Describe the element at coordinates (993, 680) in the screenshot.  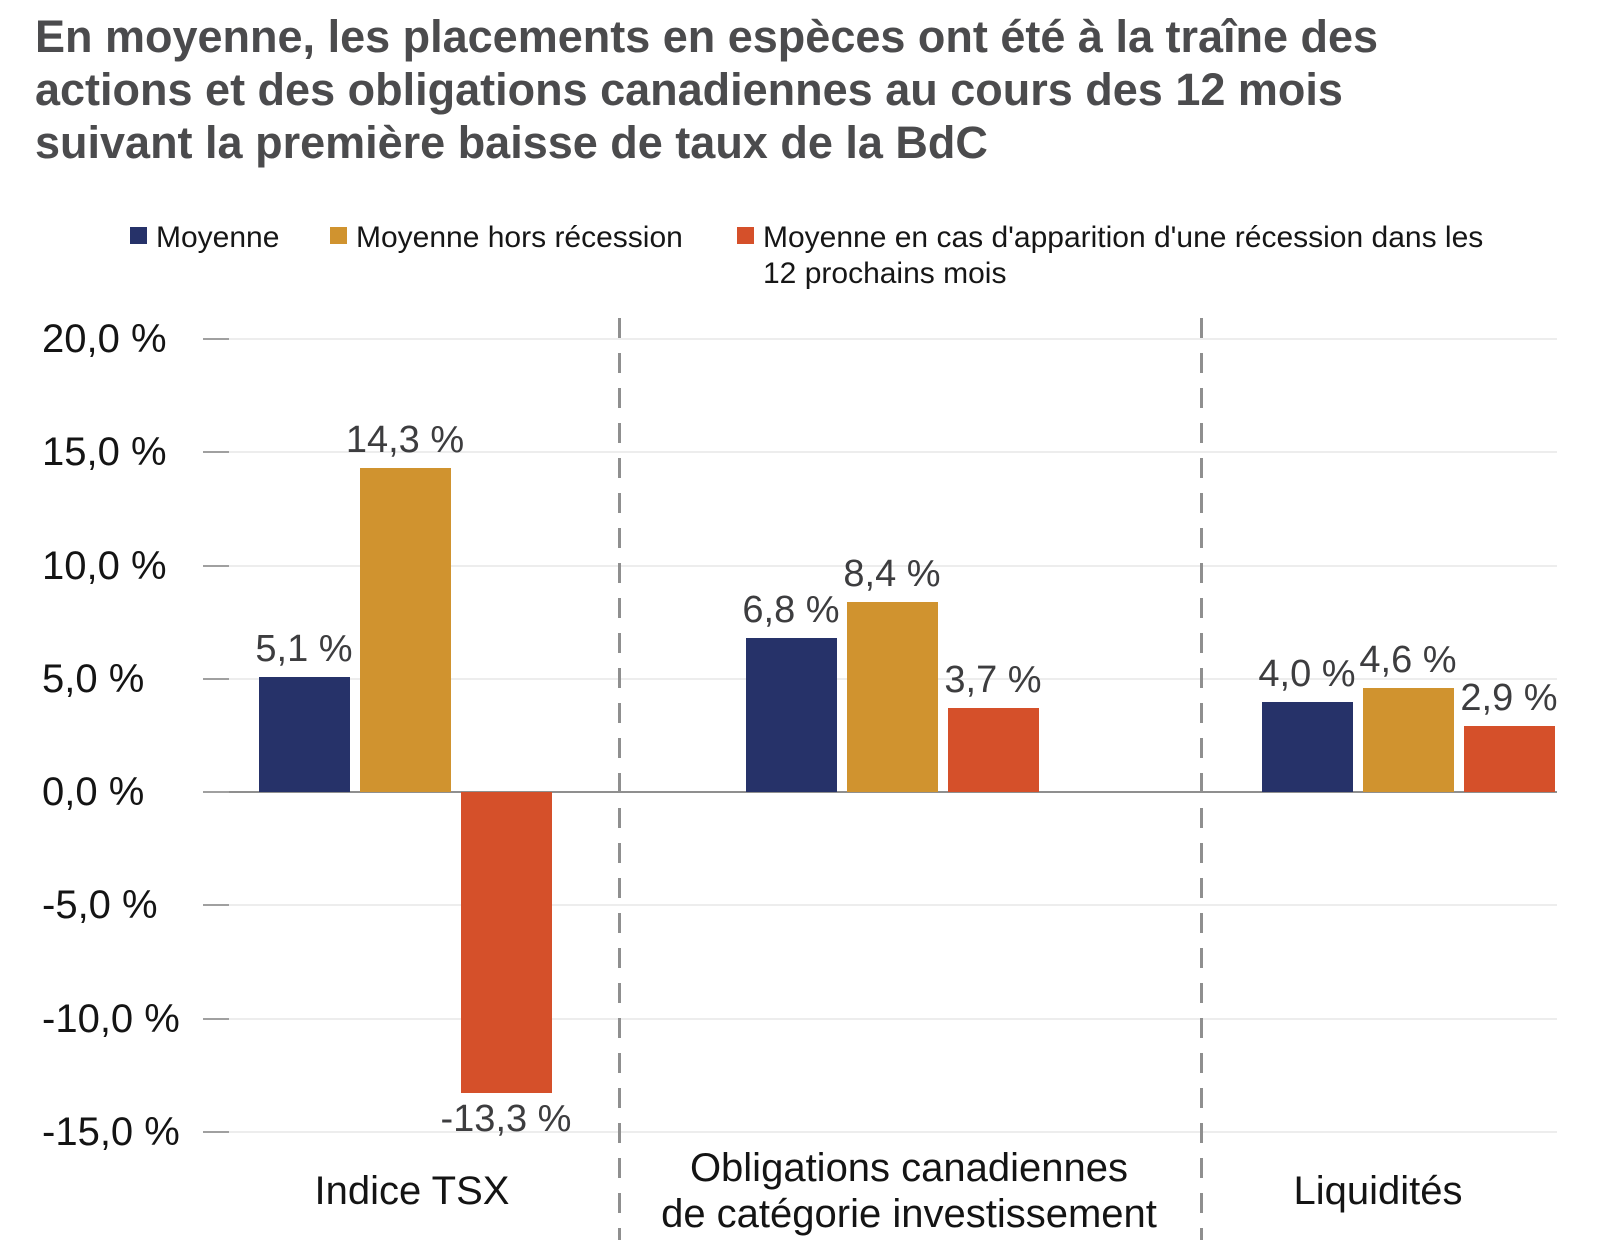
I see `bar-value-label: 3,7 %` at that location.